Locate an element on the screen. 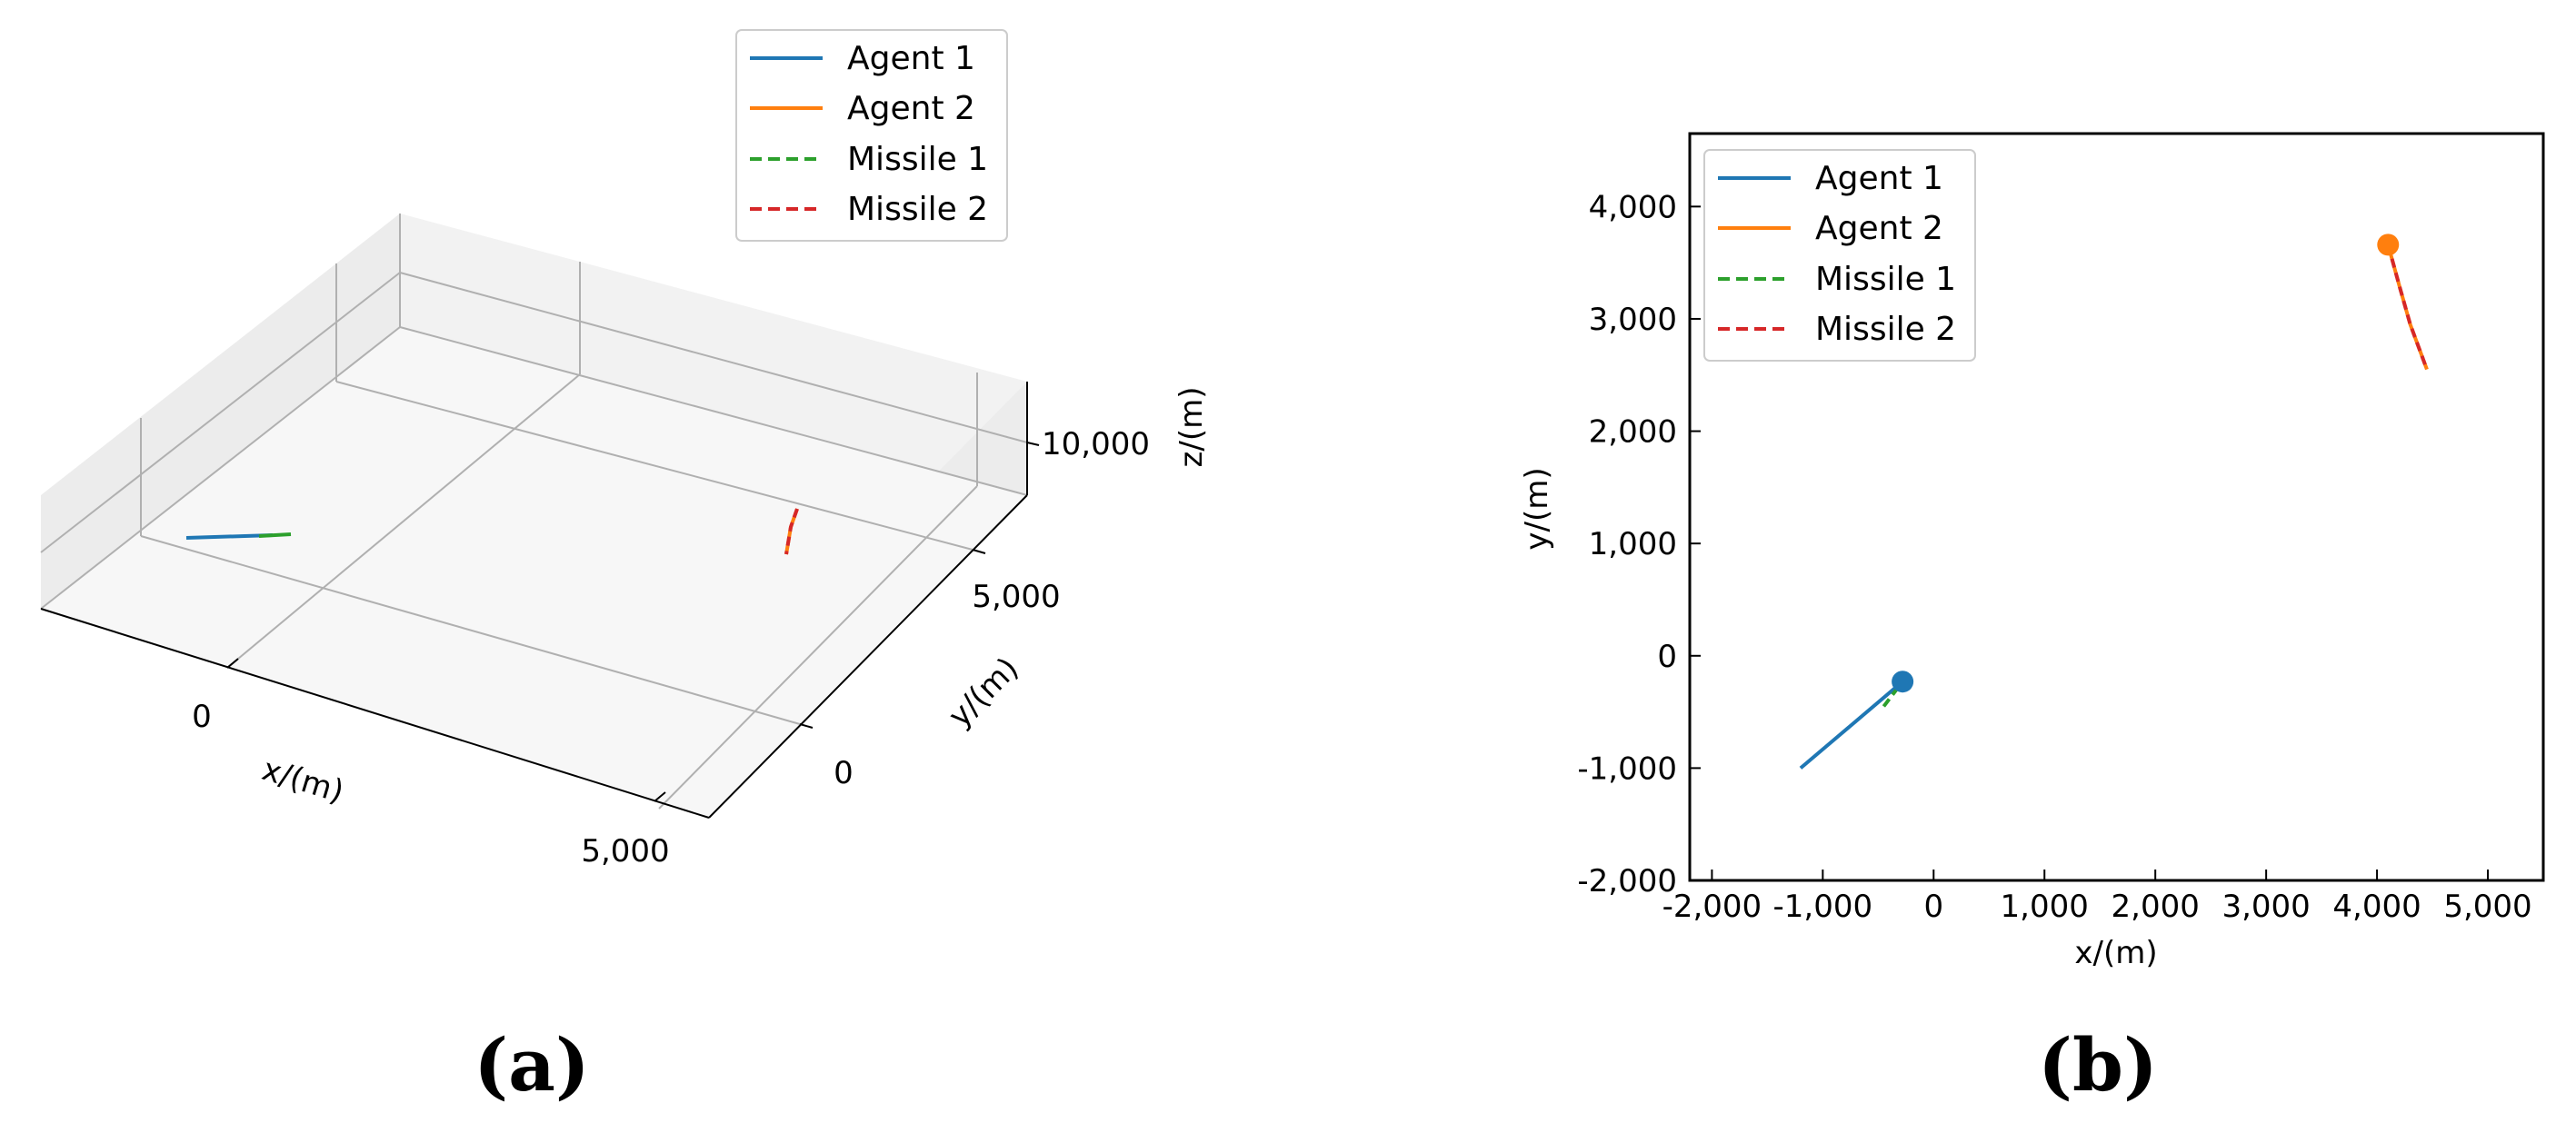  legend-a-label-missile-2: Missile 2 is located at coordinates (918, 209).